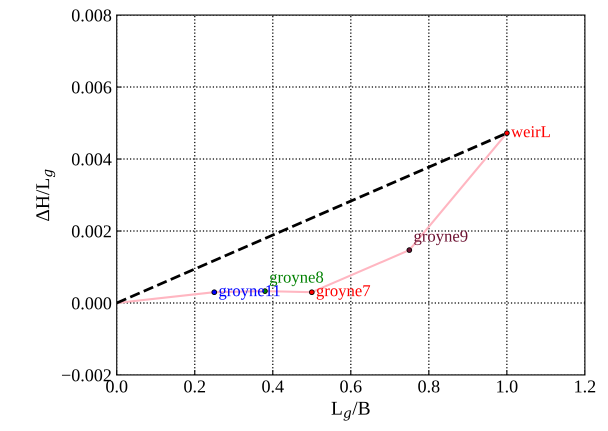 The width and height of the screenshot is (608, 431). What do you see at coordinates (351, 411) in the screenshot?
I see `x-axis-title: L$_{g}$/B` at bounding box center [351, 411].